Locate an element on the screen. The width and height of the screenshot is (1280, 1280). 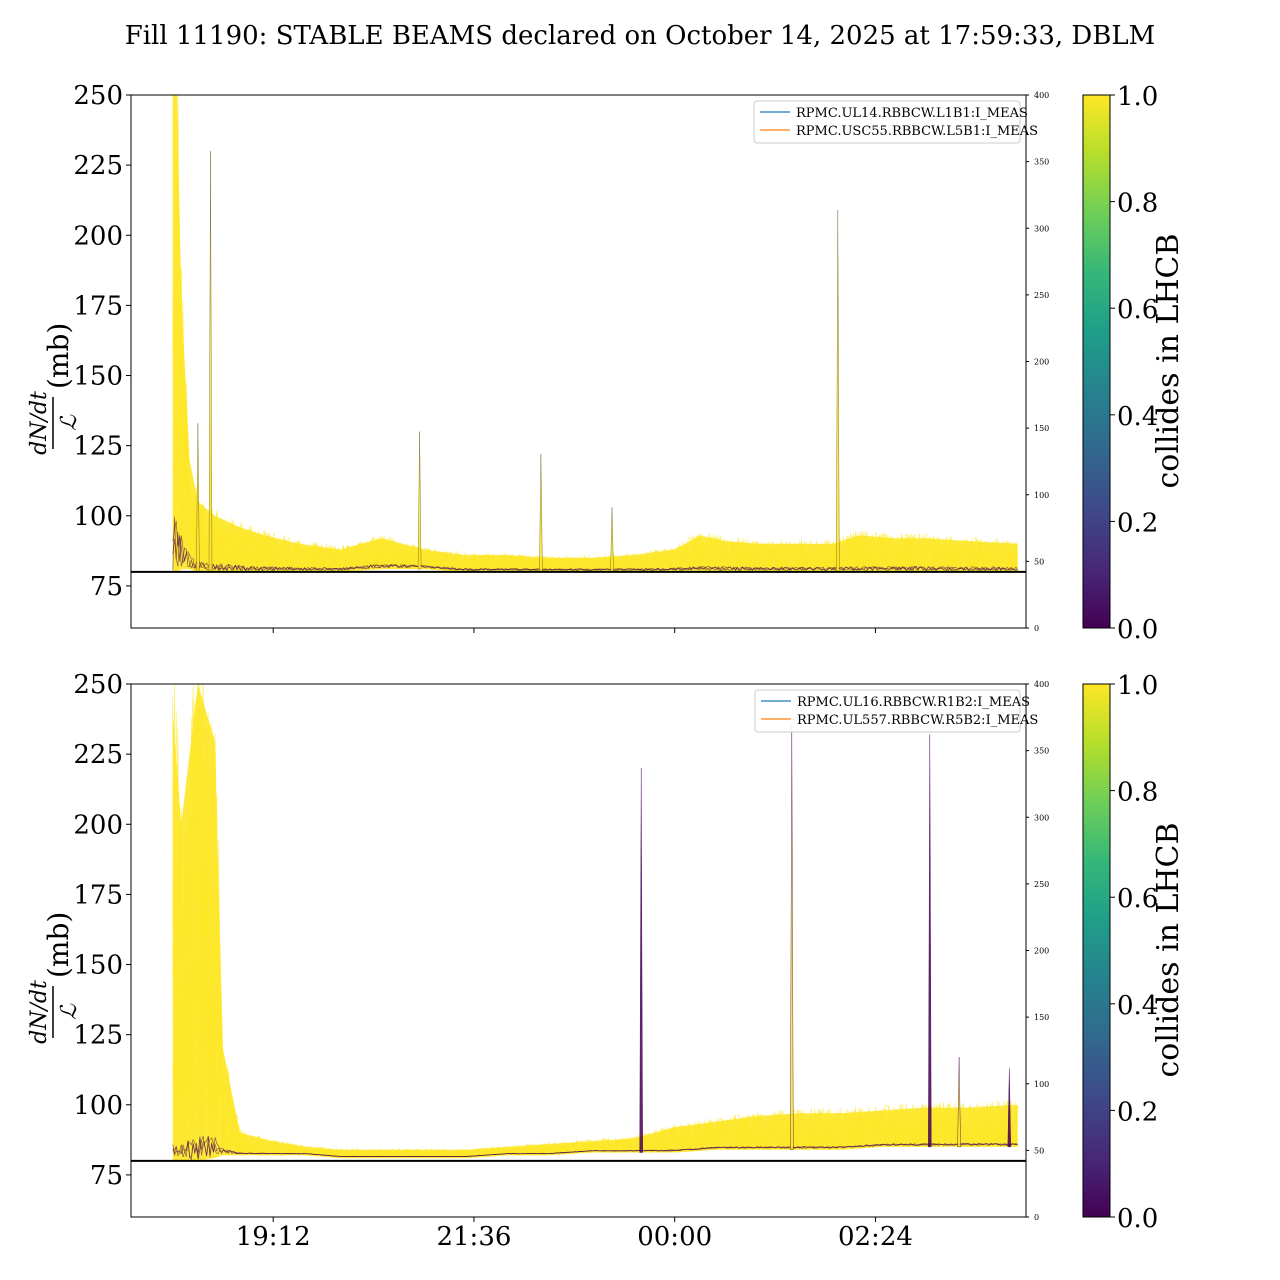
colorbar-top: 0.0 0.2 0.4 0.6 0.8 1.0 collides in LHCB is located at coordinates (1134, 363).